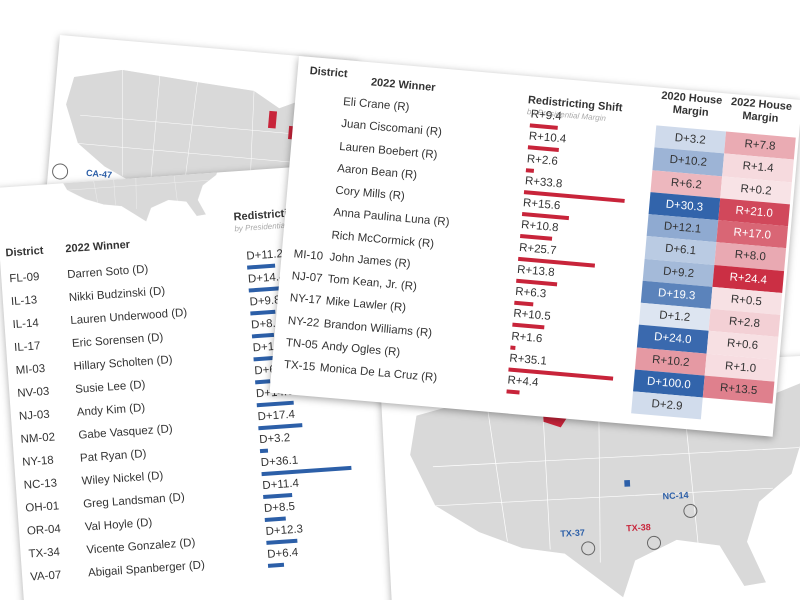  What do you see at coordinates (279, 462) in the screenshot?
I see `shift: D+36.1` at bounding box center [279, 462].